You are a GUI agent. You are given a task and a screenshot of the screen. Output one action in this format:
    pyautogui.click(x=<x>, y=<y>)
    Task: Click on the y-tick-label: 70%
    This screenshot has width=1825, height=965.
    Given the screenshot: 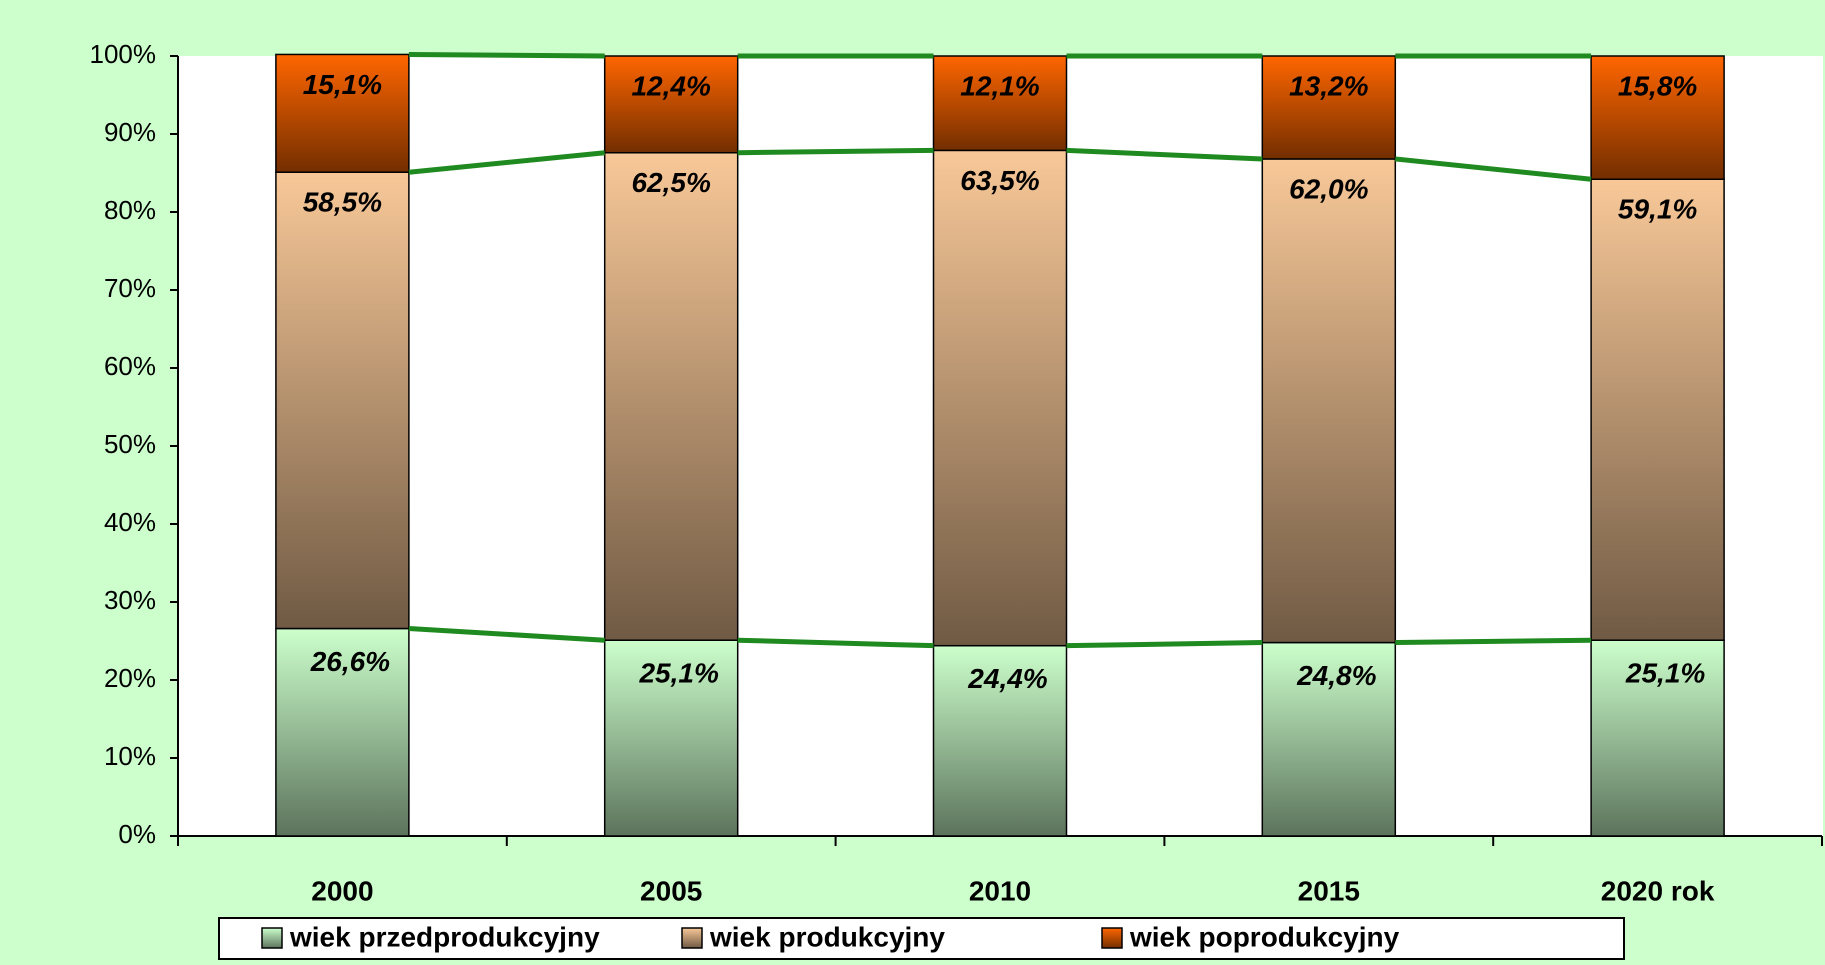 What is the action you would take?
    pyautogui.click(x=130, y=288)
    